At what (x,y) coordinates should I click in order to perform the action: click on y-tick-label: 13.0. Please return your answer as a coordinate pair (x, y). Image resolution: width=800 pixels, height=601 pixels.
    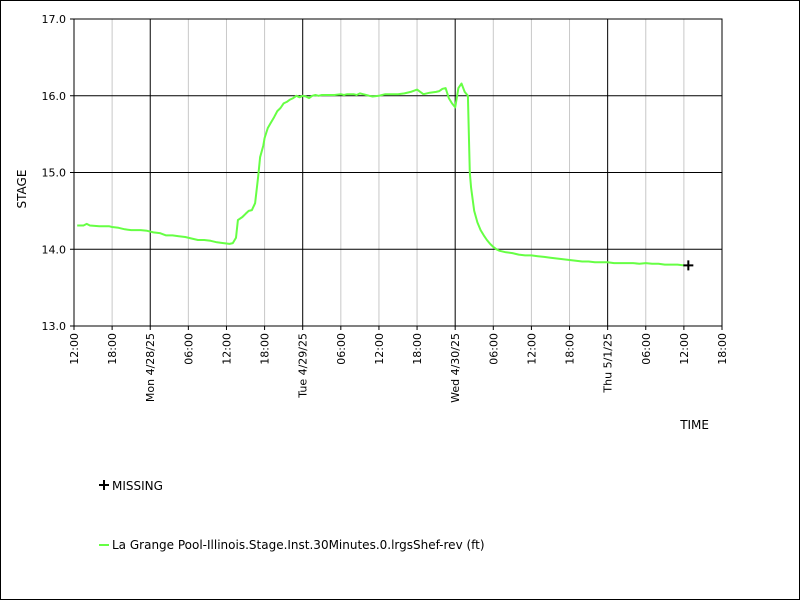
    Looking at the image, I should click on (54, 326).